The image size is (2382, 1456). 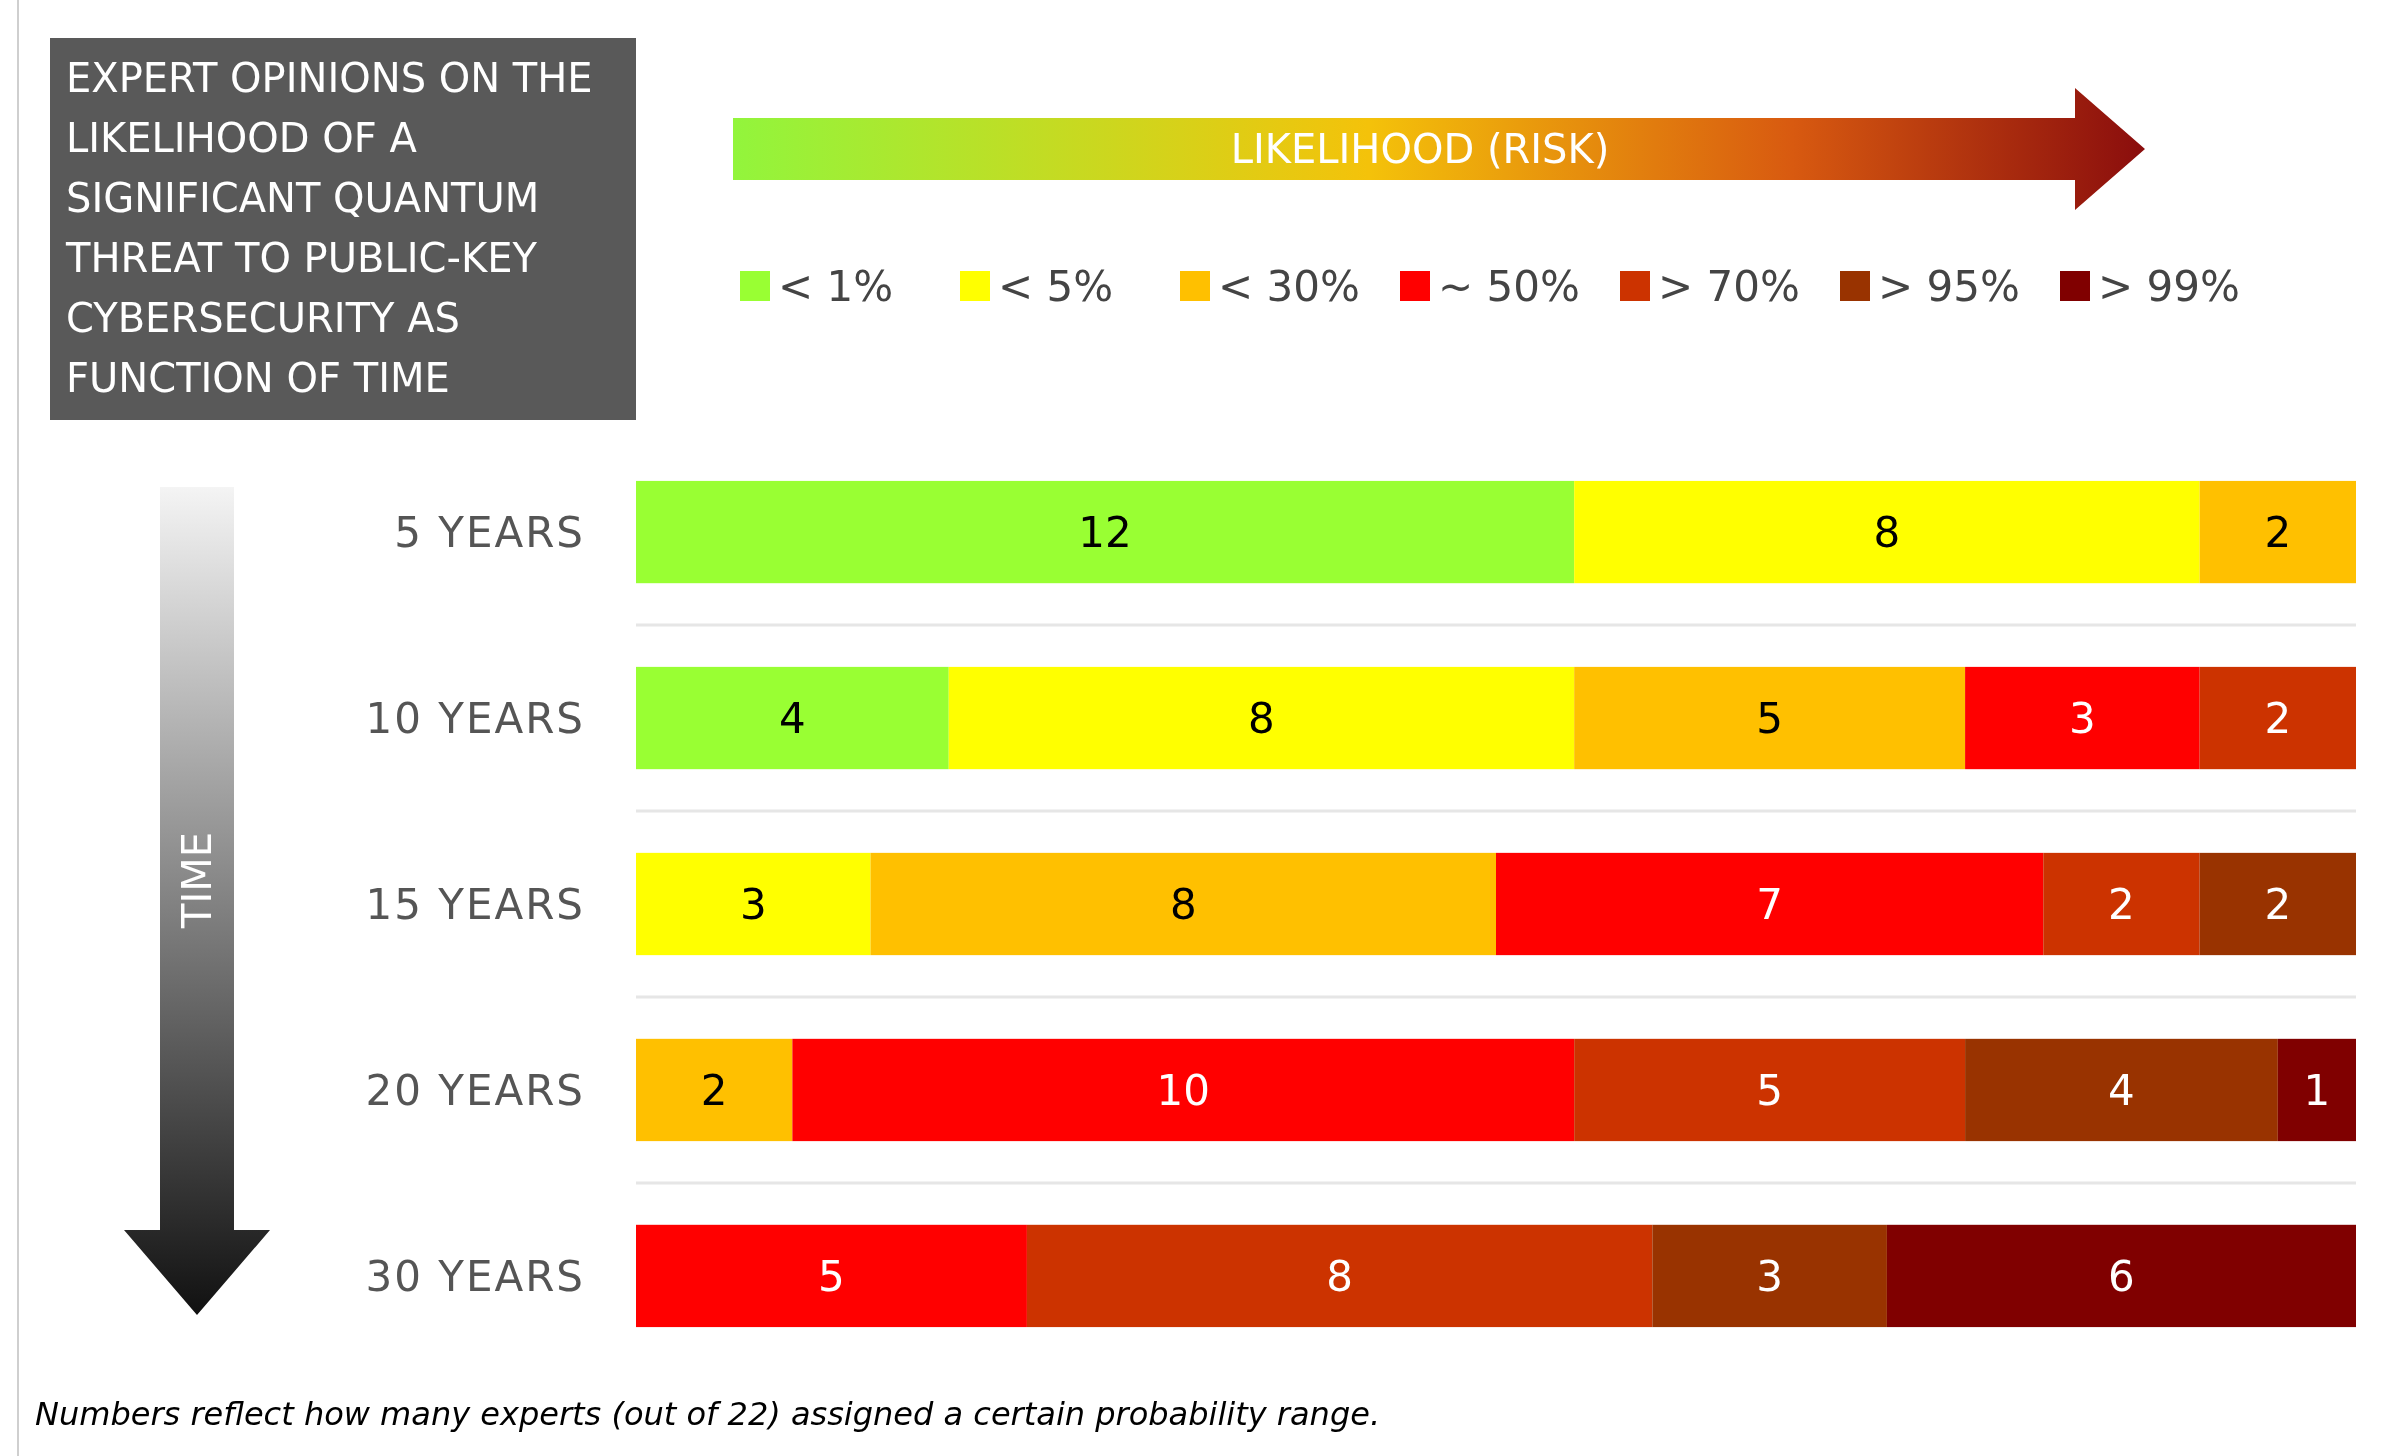 What do you see at coordinates (1949, 287) in the screenshot?
I see `legend-label: > 95%` at bounding box center [1949, 287].